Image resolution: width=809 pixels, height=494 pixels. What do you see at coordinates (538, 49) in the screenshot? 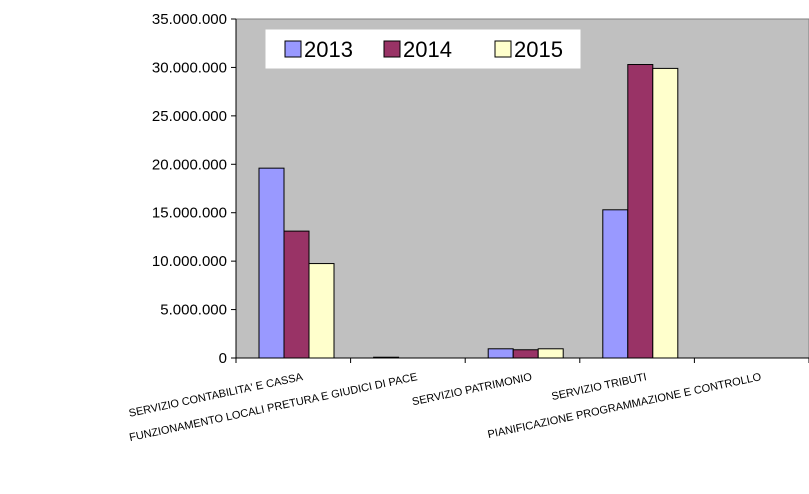
I see `legend-label-2015: 2015` at bounding box center [538, 49].